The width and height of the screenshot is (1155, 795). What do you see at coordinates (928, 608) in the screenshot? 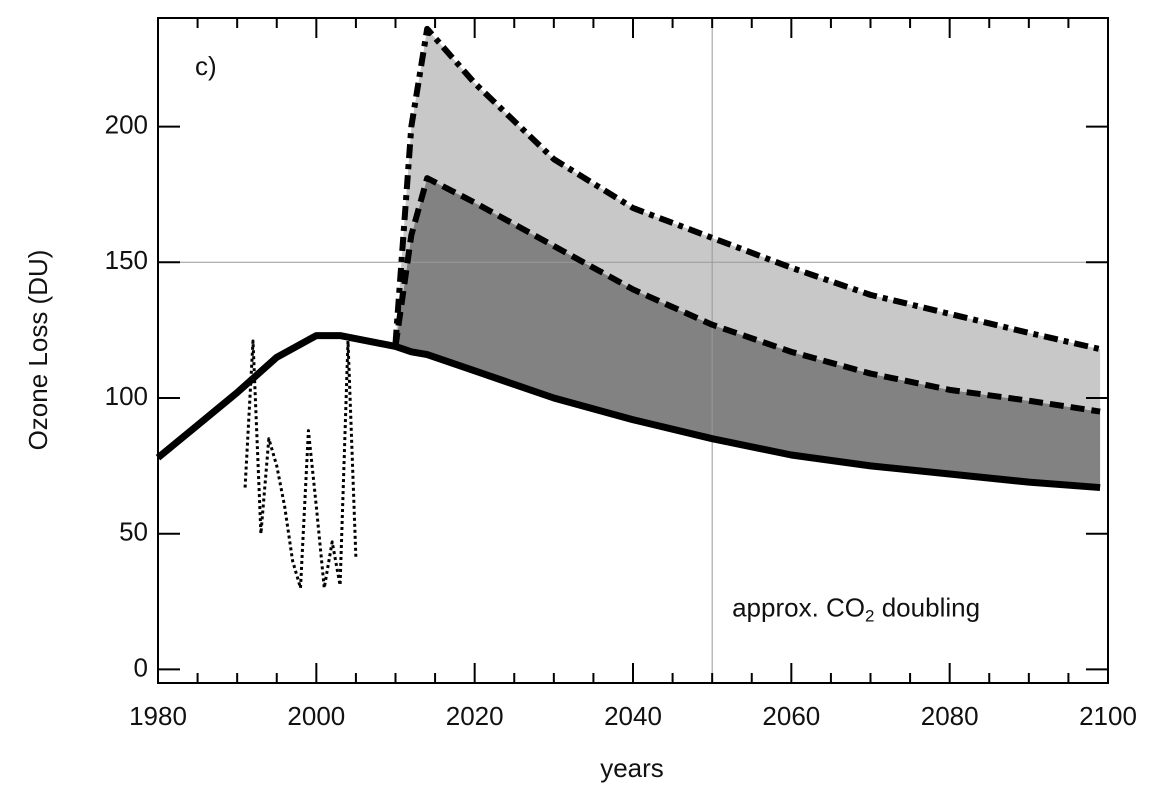
I see `annotation-suffix: doubling` at bounding box center [928, 608].